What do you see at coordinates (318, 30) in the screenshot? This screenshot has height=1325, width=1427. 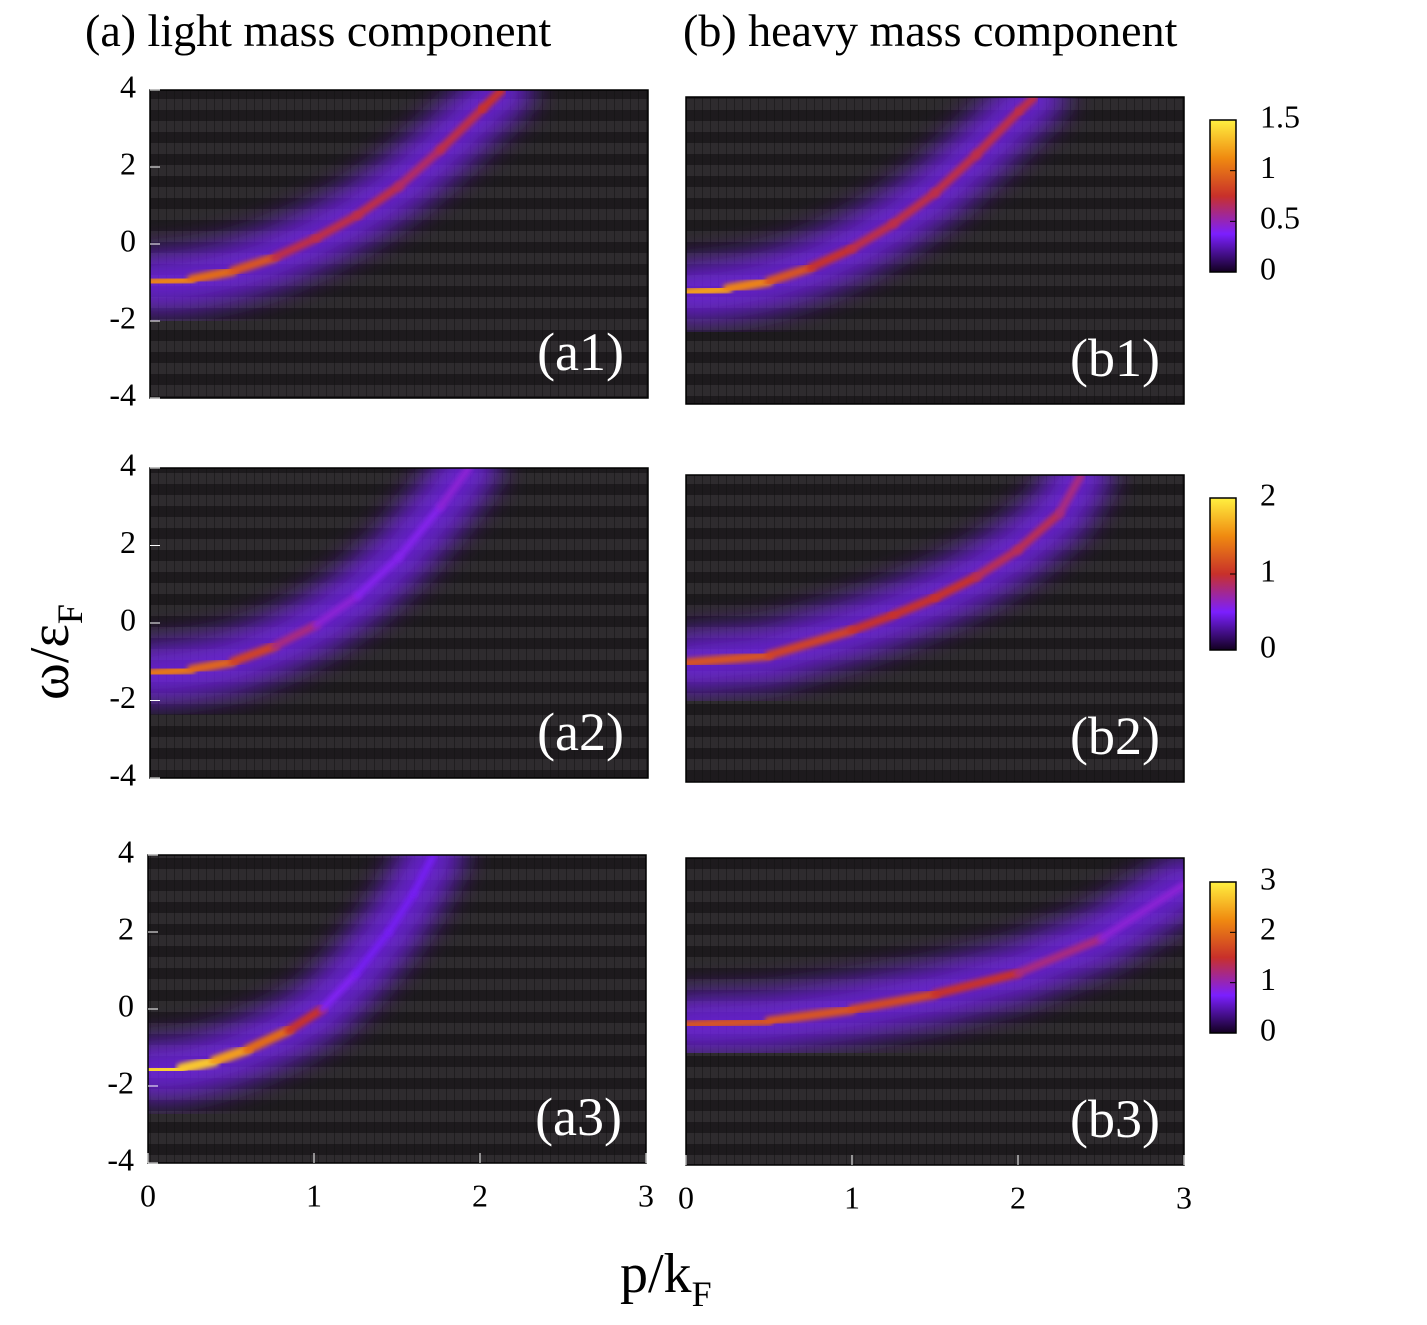 I see `panel-title: (a) light mass component` at bounding box center [318, 30].